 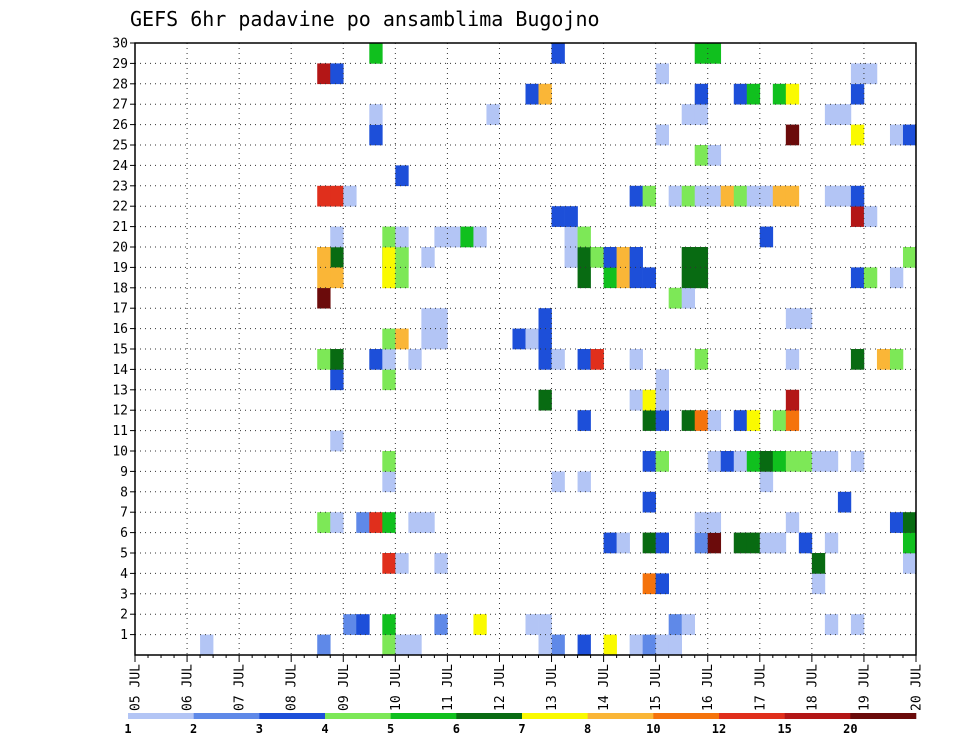 What do you see at coordinates (127, 729) in the screenshot?
I see `legend-label: 1` at bounding box center [127, 729].